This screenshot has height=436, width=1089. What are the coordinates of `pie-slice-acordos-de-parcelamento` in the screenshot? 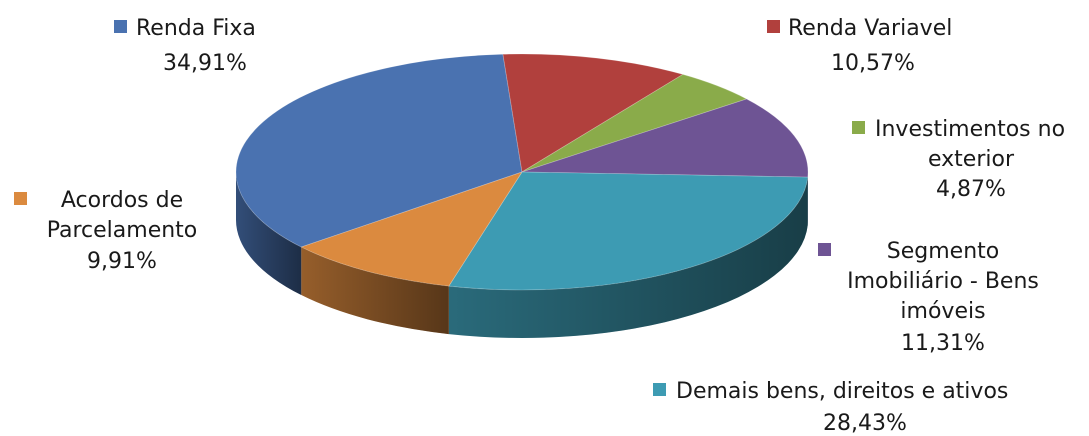 It's located at (411, 229).